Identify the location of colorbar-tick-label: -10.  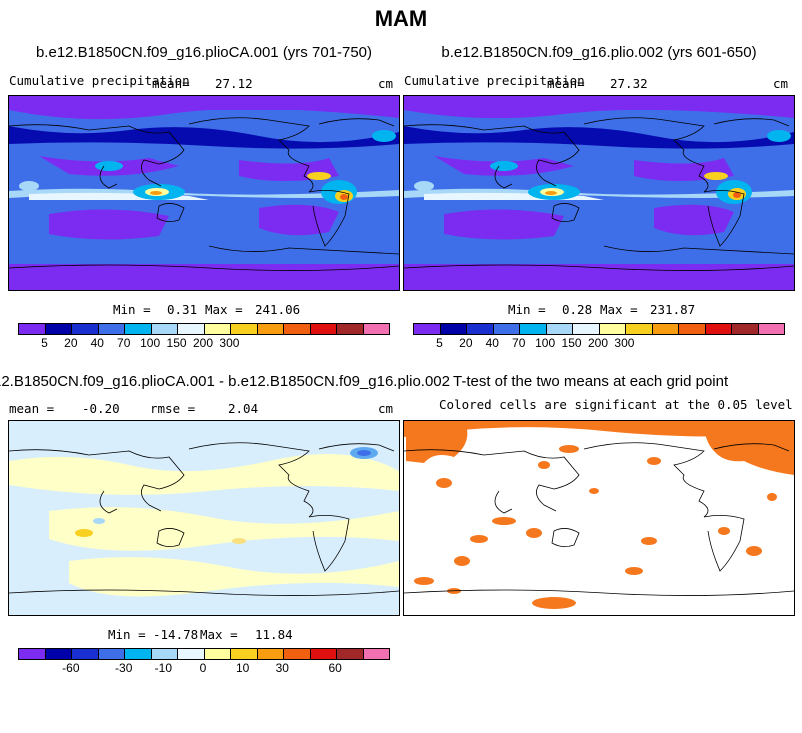
(163, 668).